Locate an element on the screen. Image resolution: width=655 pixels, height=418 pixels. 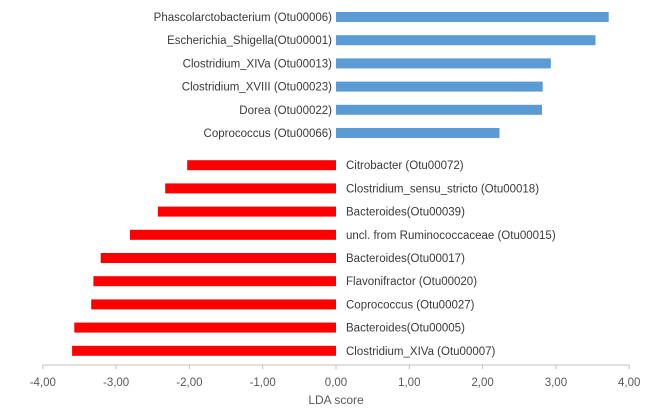
bar-label-8: Bacteroides(Otu00039) is located at coordinates (405, 213).